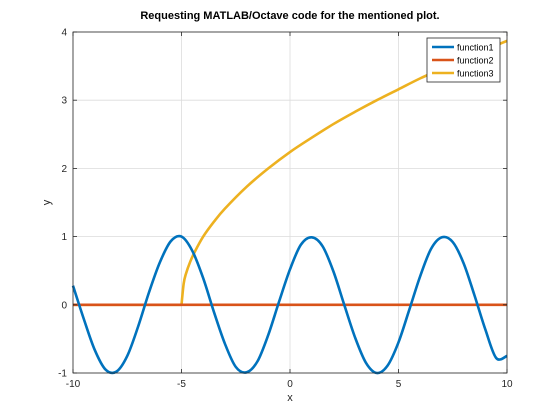 This screenshot has width=560, height=420. What do you see at coordinates (62, 374) in the screenshot?
I see `y-tick-label: -1` at bounding box center [62, 374].